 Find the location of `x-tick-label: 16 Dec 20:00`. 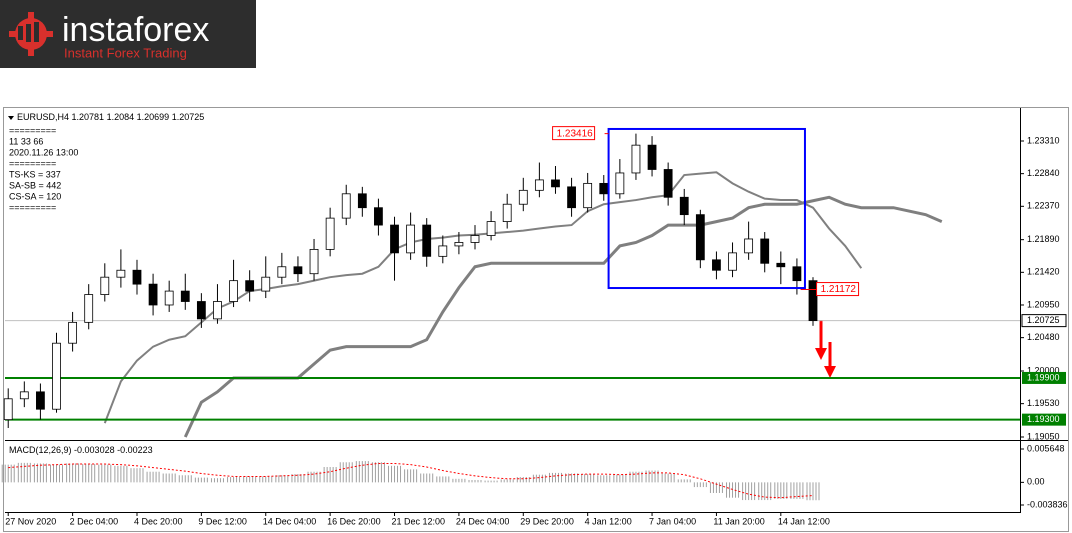

x-tick-label: 16 Dec 20:00 is located at coordinates (354, 521).